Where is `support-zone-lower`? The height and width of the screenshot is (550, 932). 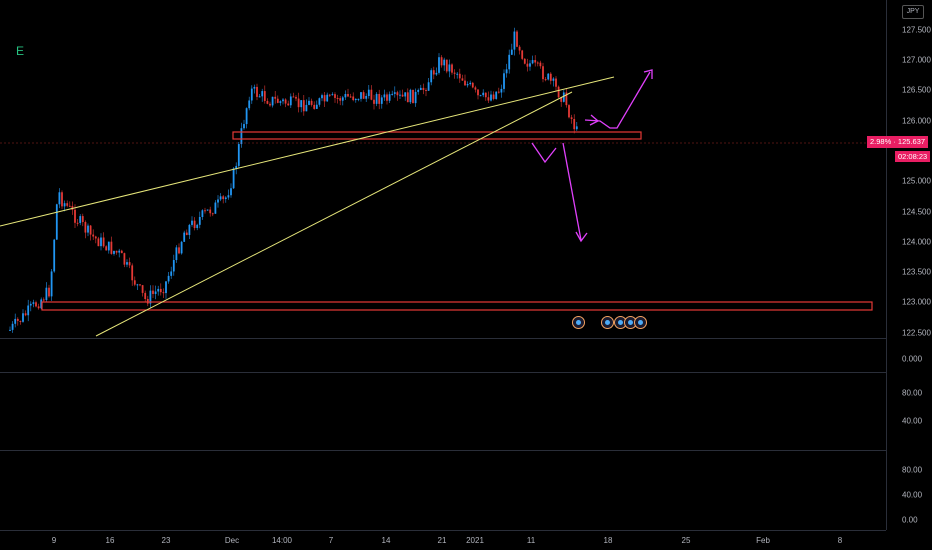 support-zone-lower is located at coordinates (457, 306).